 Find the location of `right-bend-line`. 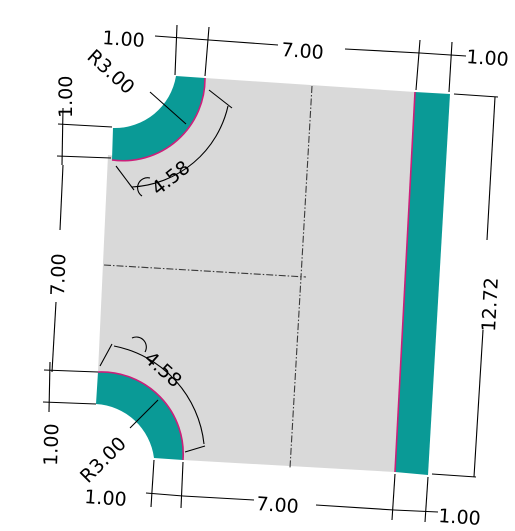

right-bend-line is located at coordinates (405, 282).